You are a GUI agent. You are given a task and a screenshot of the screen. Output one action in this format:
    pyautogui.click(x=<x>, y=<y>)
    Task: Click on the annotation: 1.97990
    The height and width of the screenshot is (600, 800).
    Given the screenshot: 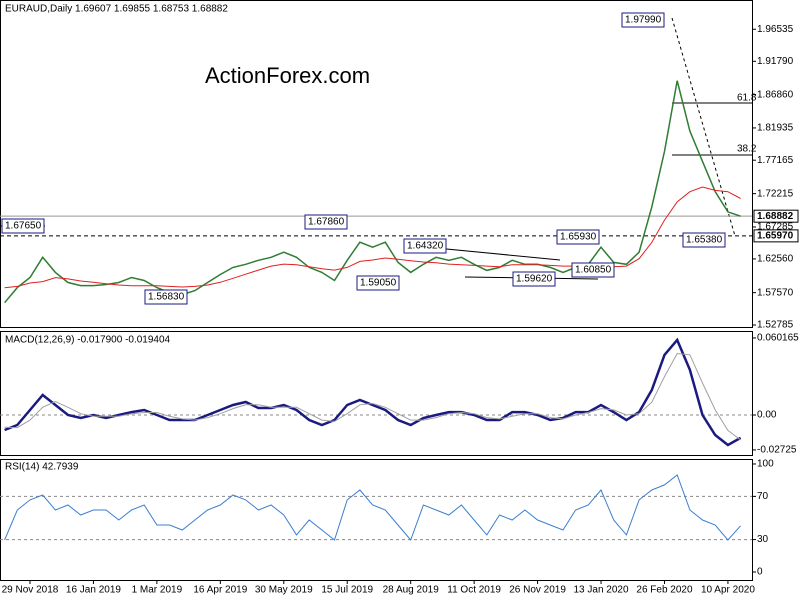 What is the action you would take?
    pyautogui.click(x=643, y=20)
    